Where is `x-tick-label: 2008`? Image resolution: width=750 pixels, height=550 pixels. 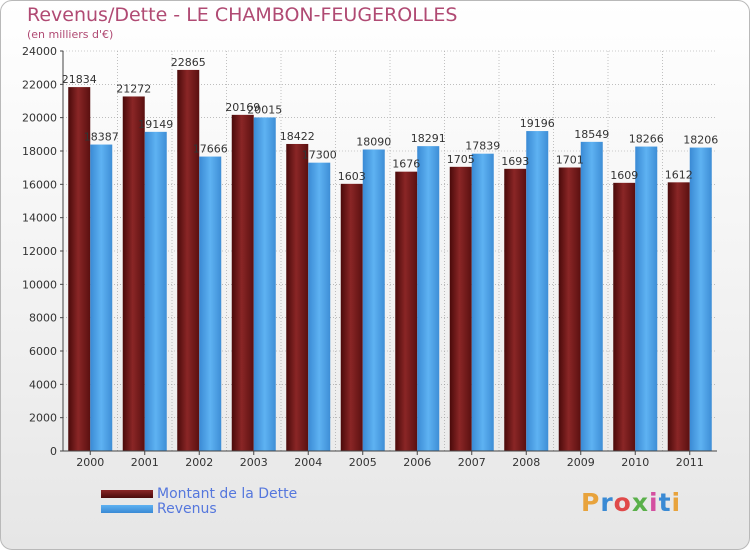 x-tick-label: 2008 is located at coordinates (526, 462).